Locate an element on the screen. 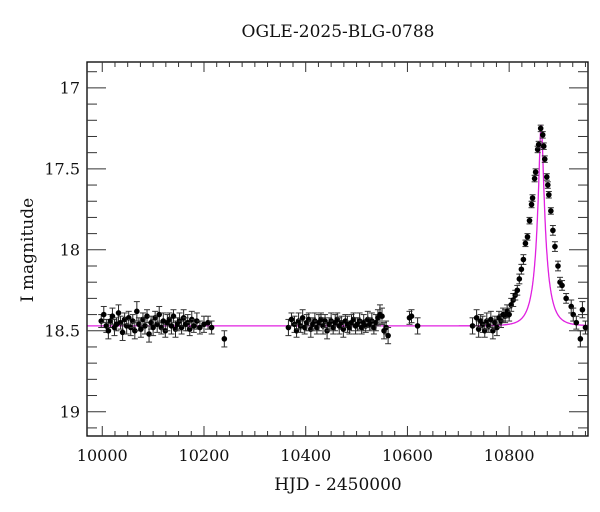 This screenshot has width=600, height=512. x-tick-label: 10400 is located at coordinates (306, 455).